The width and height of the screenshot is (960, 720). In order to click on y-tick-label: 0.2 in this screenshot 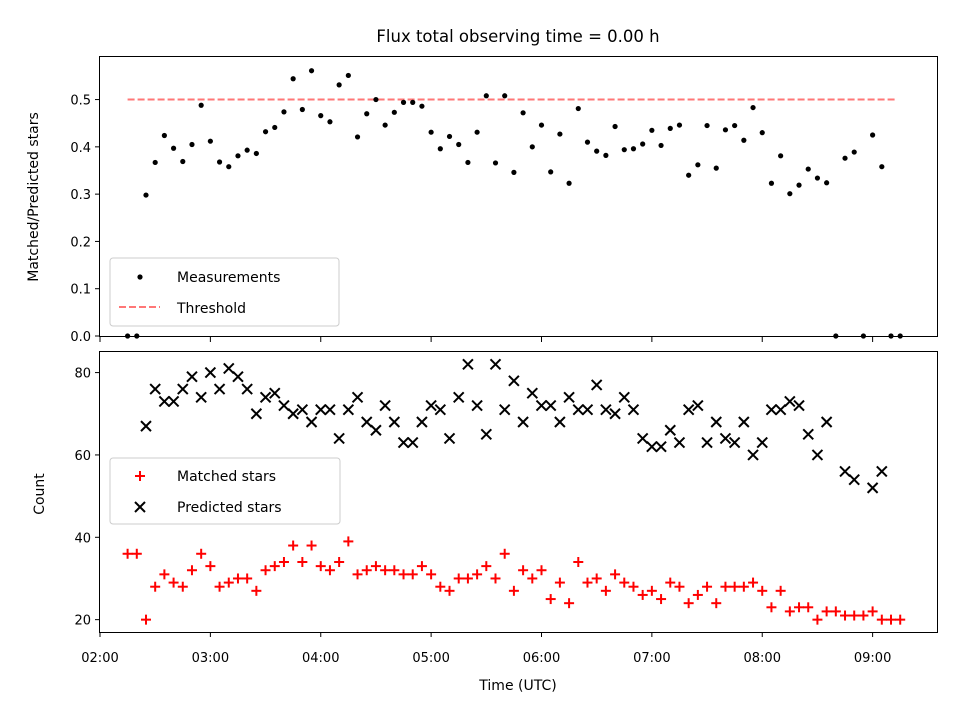, I will do `click(80, 242)`.